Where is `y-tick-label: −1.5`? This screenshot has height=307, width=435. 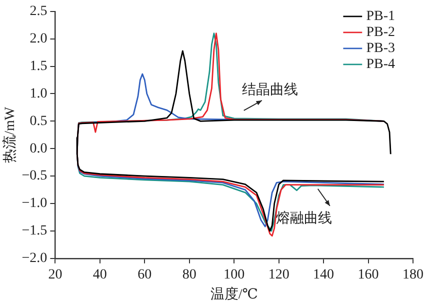 y-tick-label: −1.5 is located at coordinates (35, 231).